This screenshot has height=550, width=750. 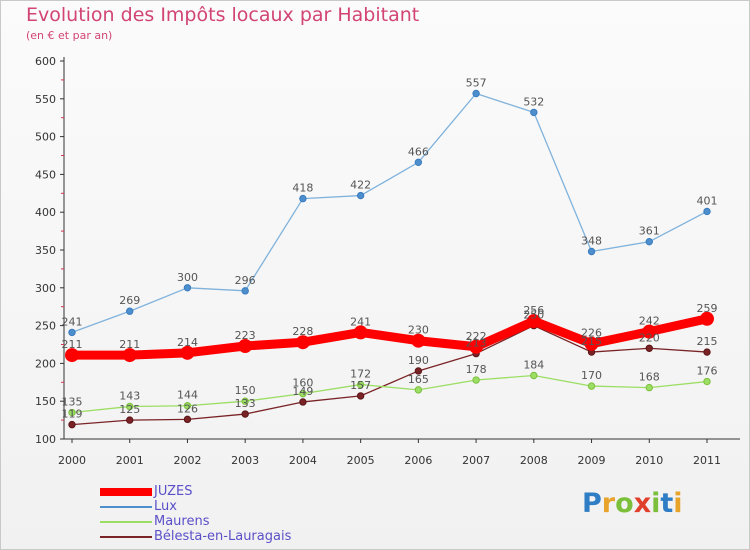 I want to click on data-label: 125, so click(x=129, y=409).